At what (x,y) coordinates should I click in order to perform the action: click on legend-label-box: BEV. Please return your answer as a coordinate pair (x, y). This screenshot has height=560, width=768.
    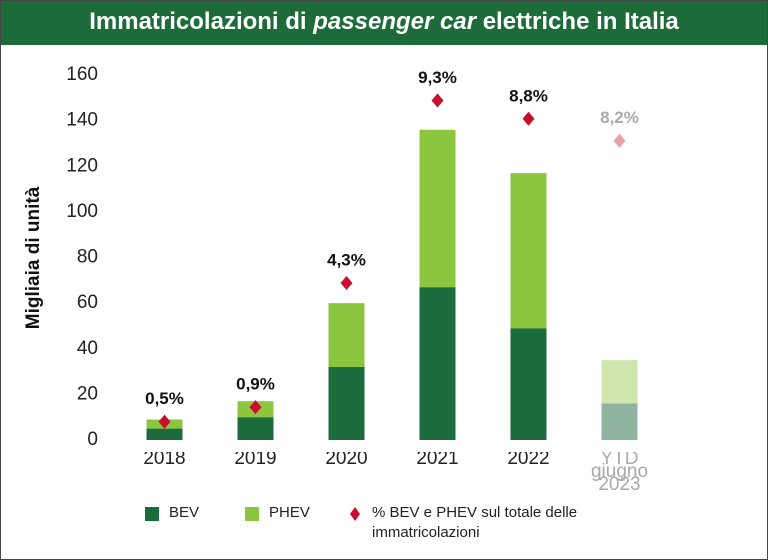
    Looking at the image, I should click on (184, 512).